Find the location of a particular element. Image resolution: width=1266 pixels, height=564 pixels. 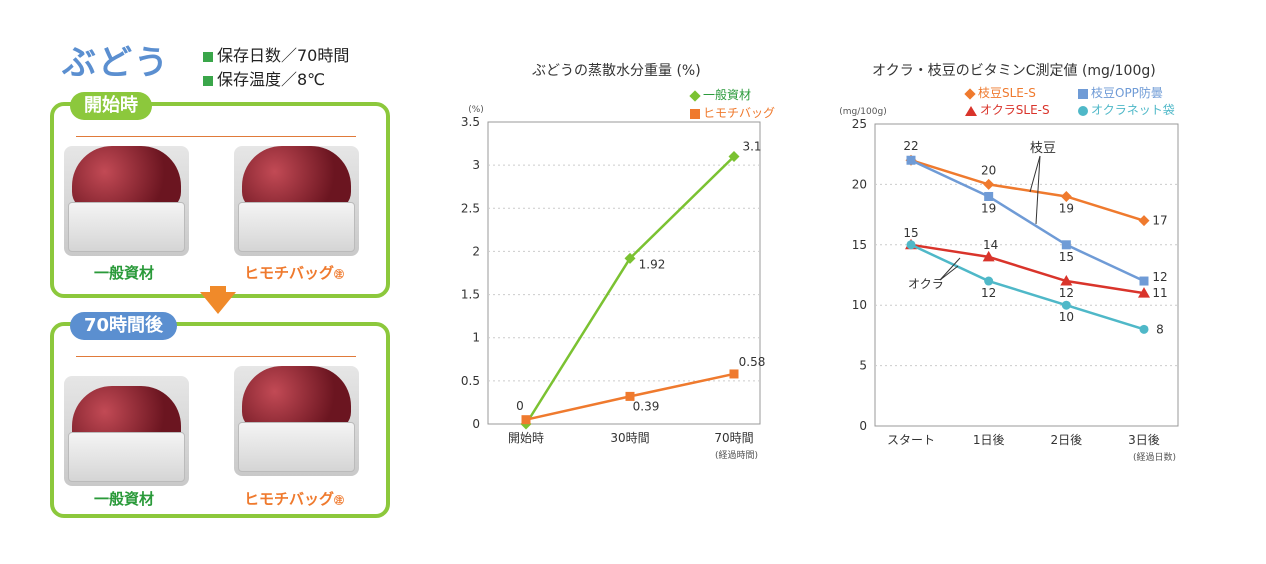

data-label: 11 is located at coordinates (1159, 293).